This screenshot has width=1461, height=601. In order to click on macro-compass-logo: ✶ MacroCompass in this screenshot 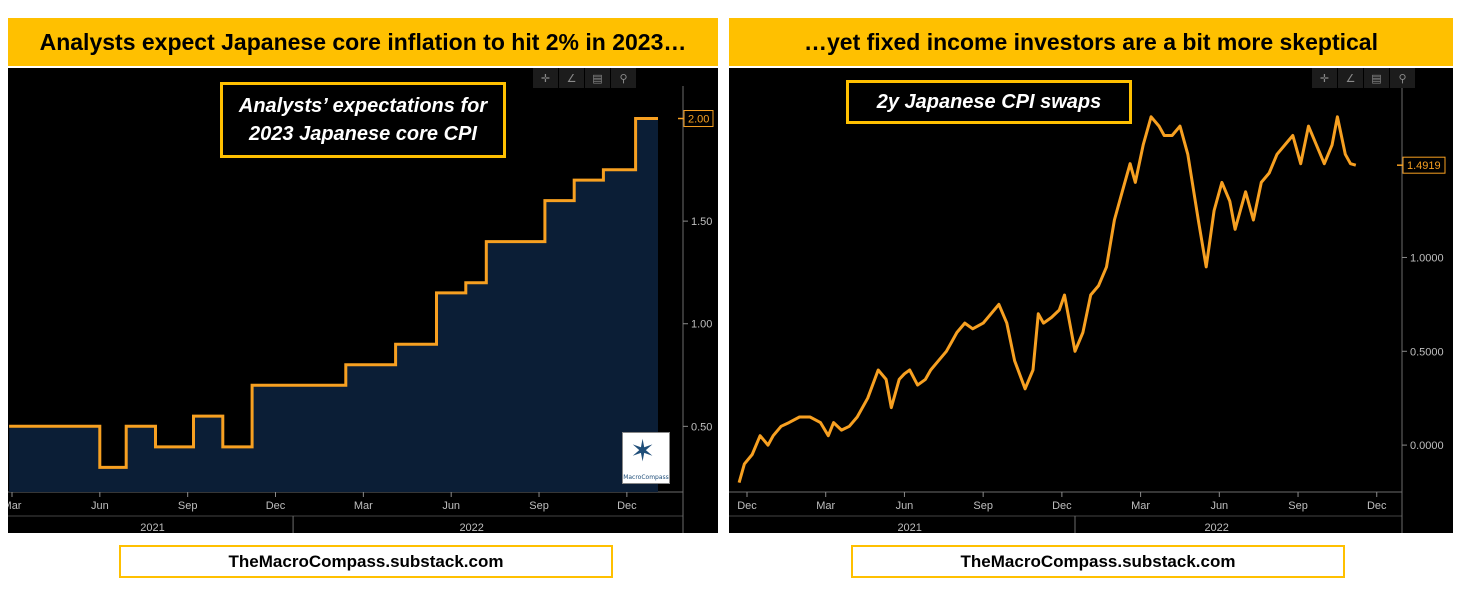, I will do `click(646, 458)`.